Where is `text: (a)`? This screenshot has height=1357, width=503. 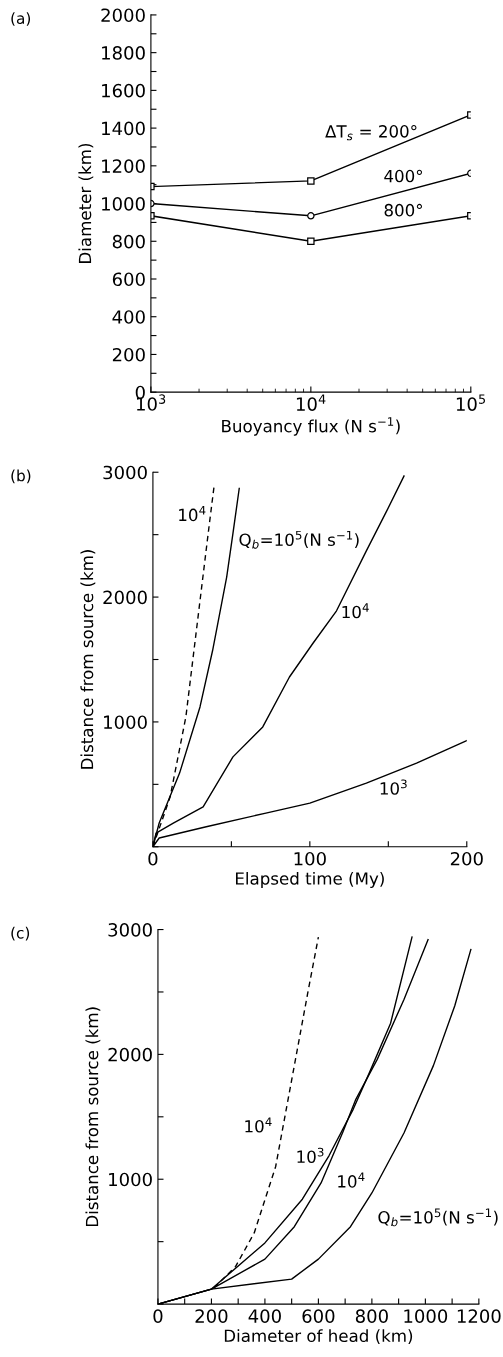
text: (a) is located at coordinates (21, 19).